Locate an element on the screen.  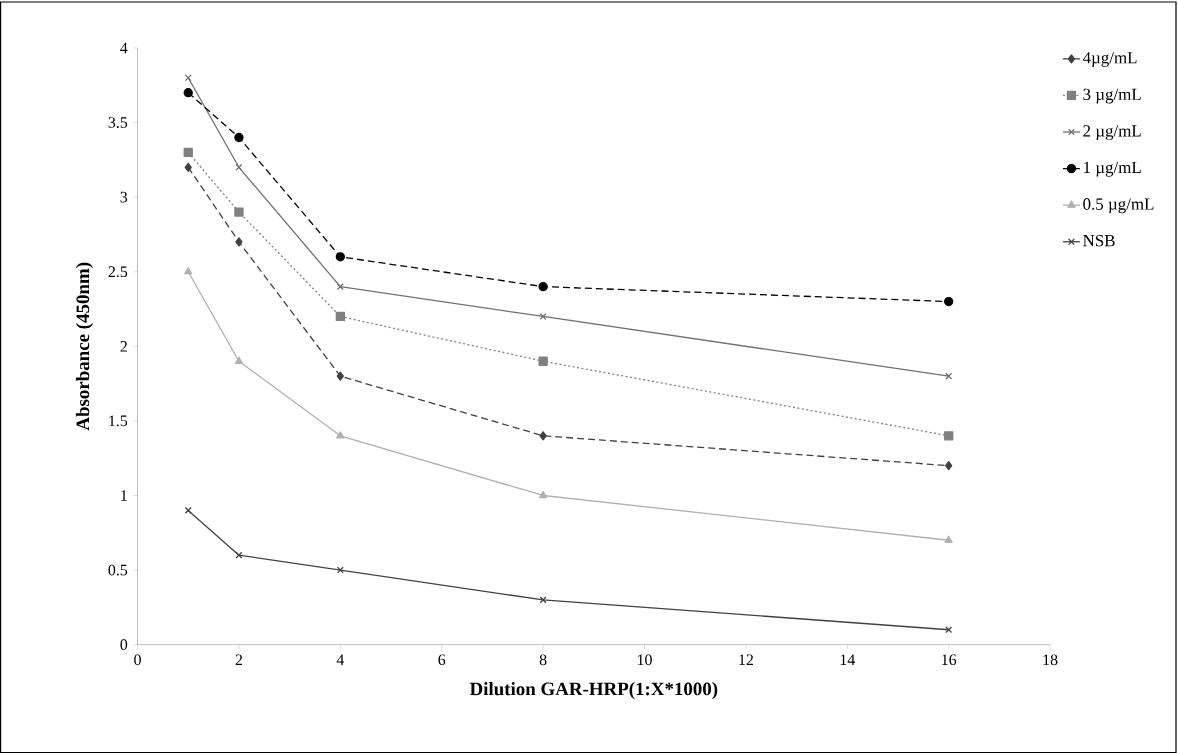
y-tick-label: 1.5 is located at coordinates (118, 421).